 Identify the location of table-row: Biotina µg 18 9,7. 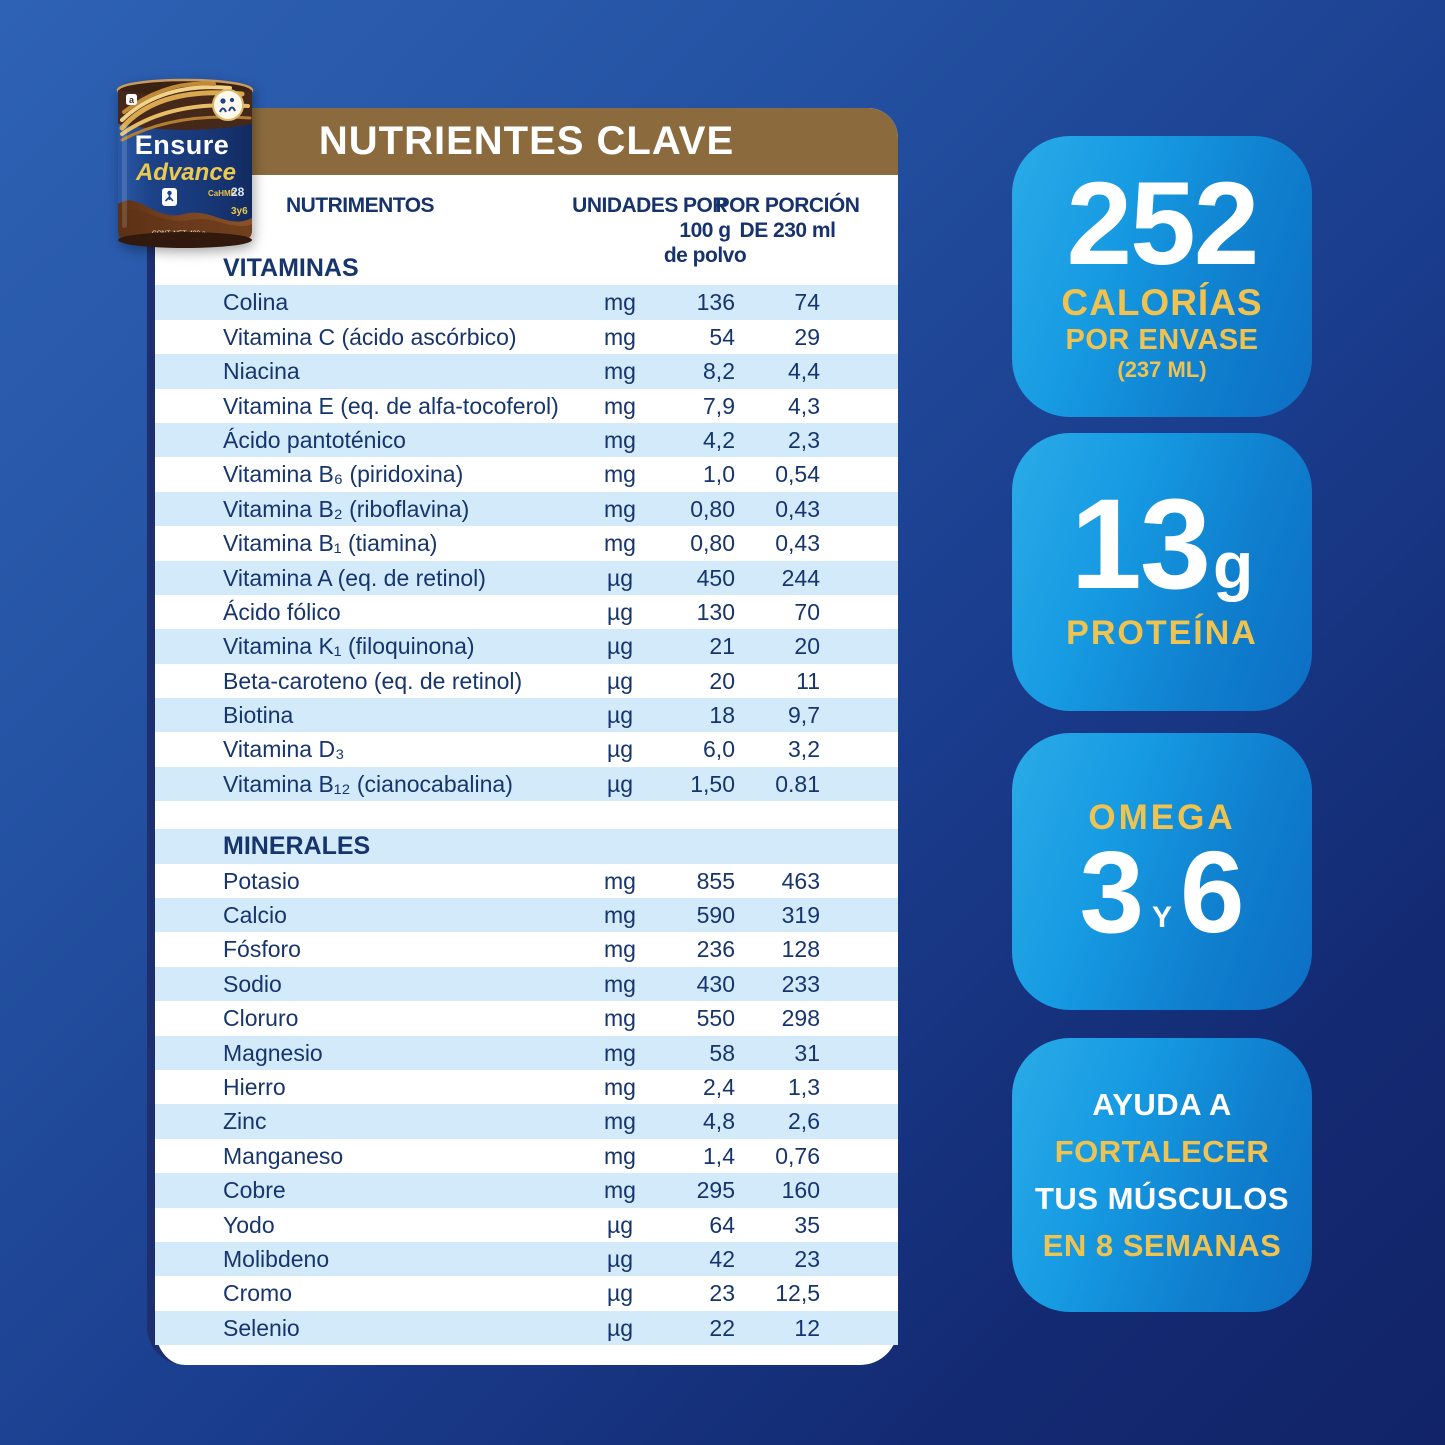
(526, 715).